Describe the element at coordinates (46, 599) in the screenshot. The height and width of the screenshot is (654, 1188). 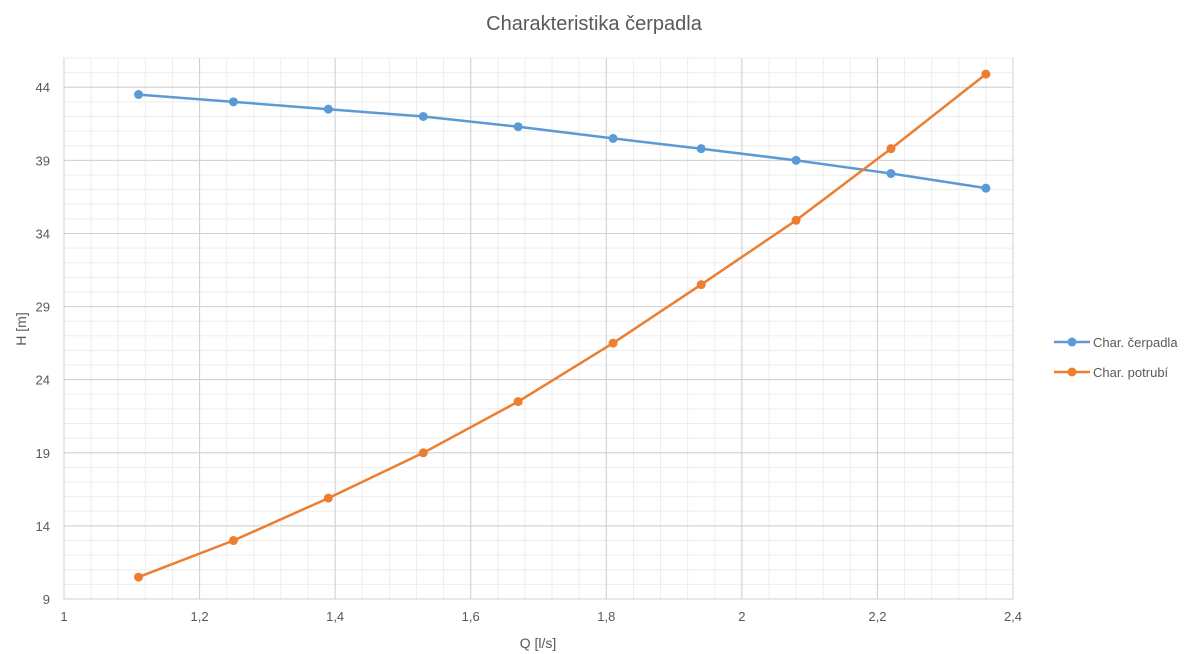
I see `y-tick-label: 9` at that location.